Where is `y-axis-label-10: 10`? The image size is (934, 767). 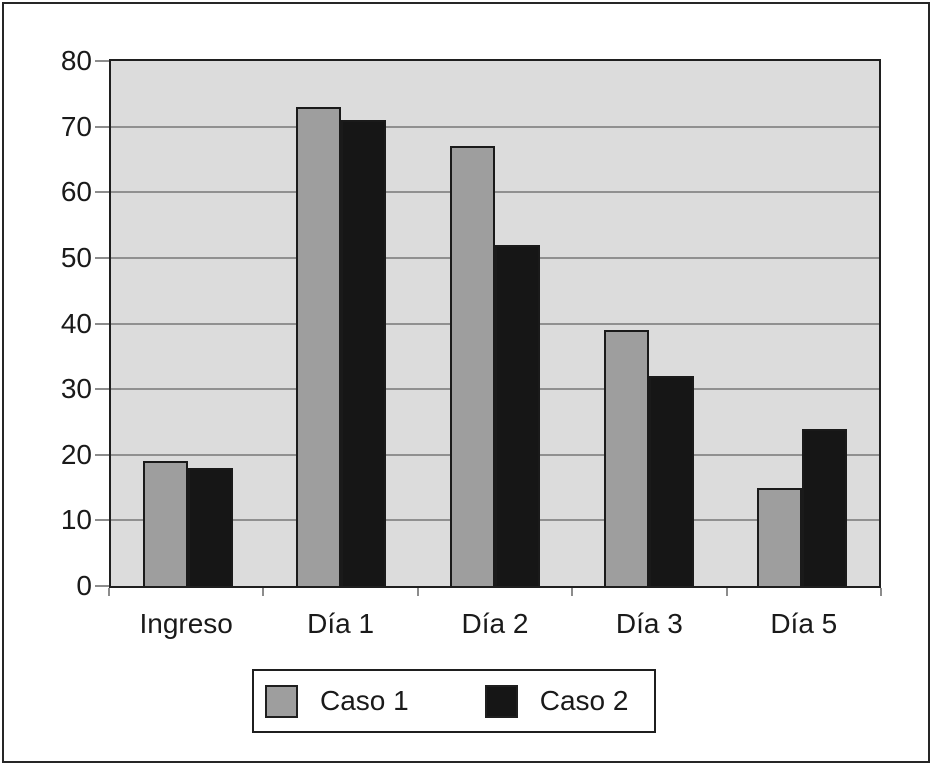 y-axis-label-10: 10 is located at coordinates (76, 520).